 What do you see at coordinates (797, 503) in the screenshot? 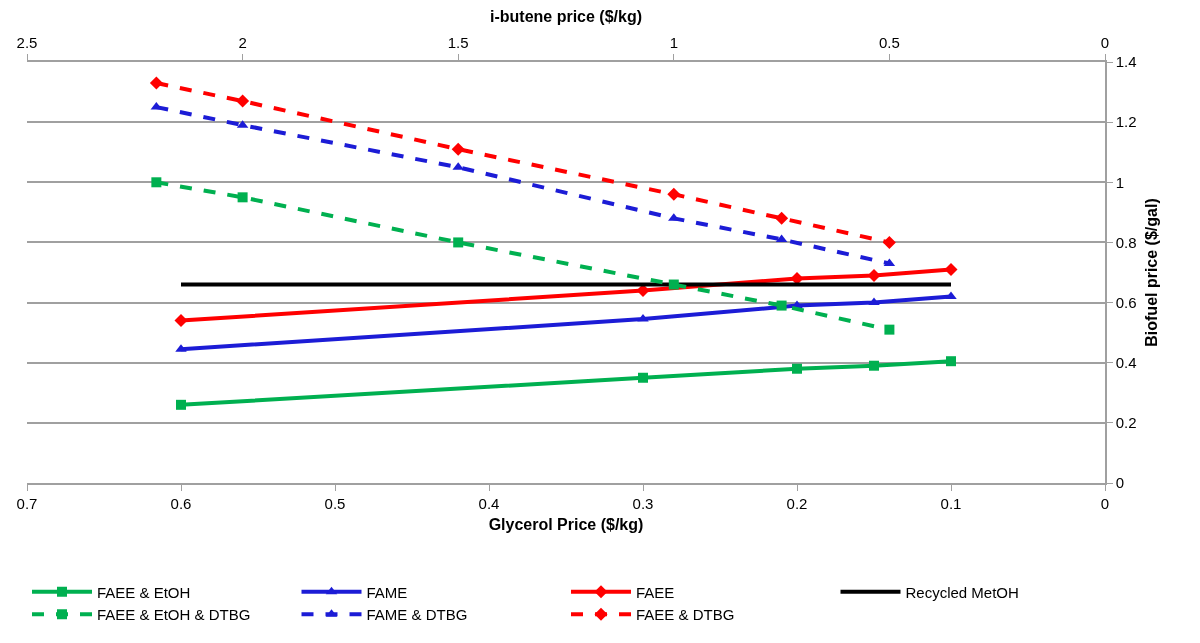
I see `x-tick-label: 0.2` at bounding box center [797, 503].